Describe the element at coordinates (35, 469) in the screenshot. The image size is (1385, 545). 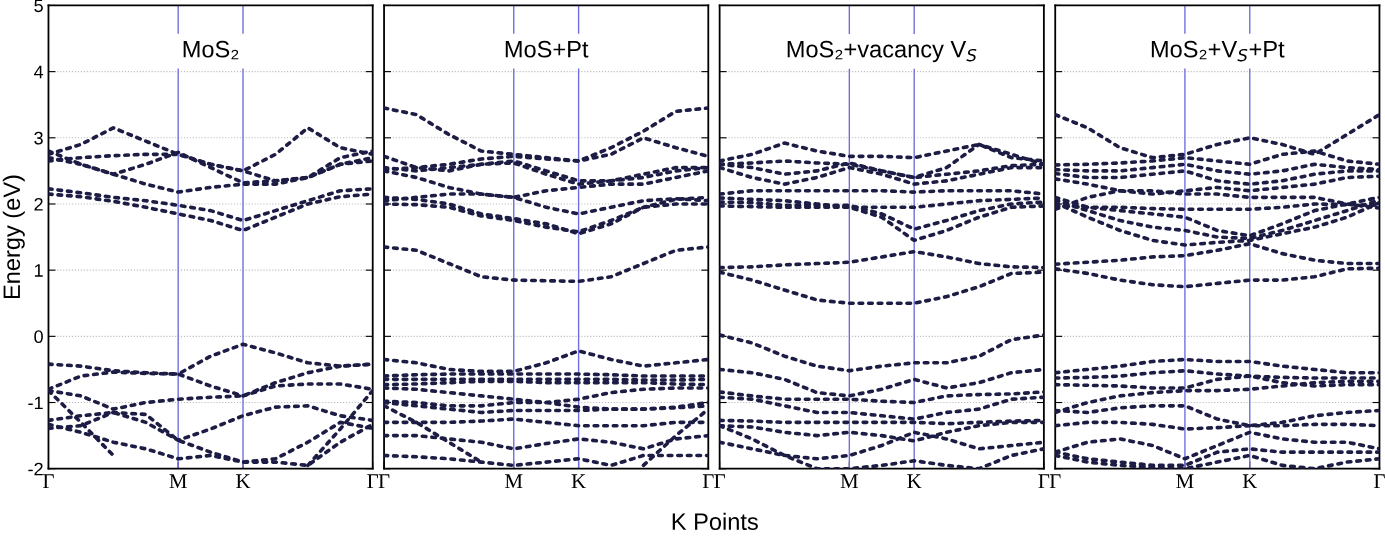
I see `y-tick-label: -2` at that location.